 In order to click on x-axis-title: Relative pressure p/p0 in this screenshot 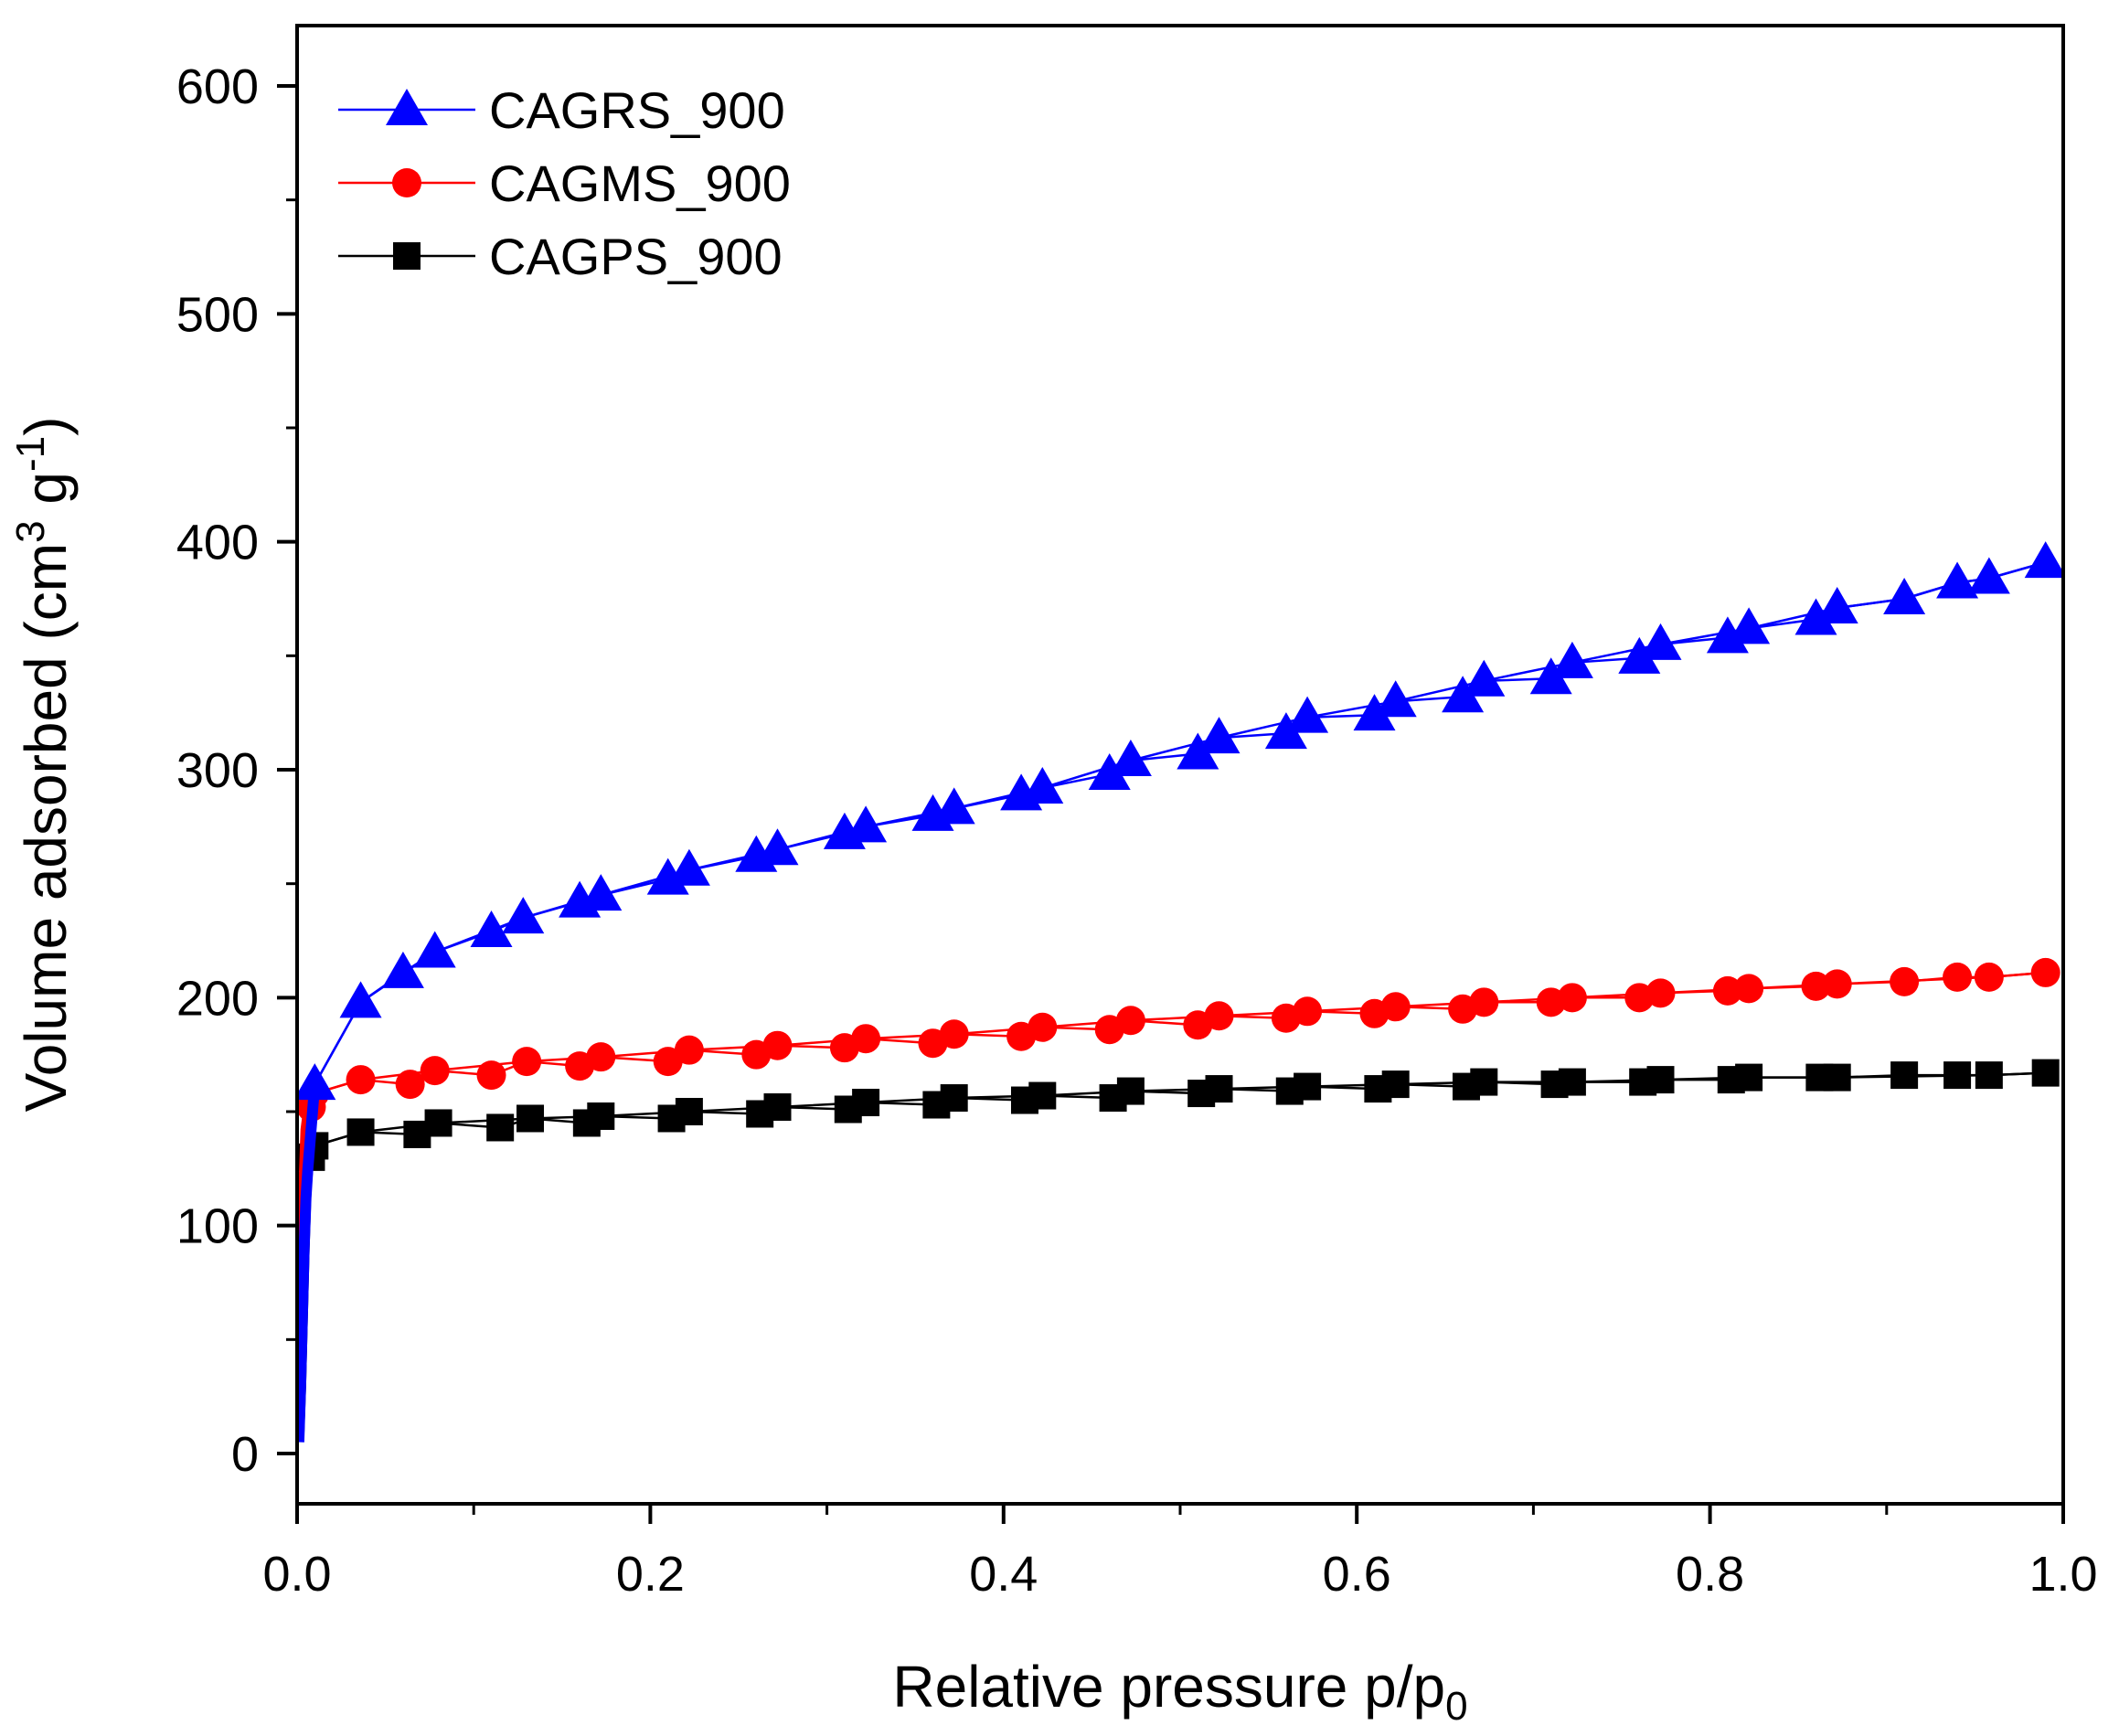, I will do `click(1179, 1691)`.